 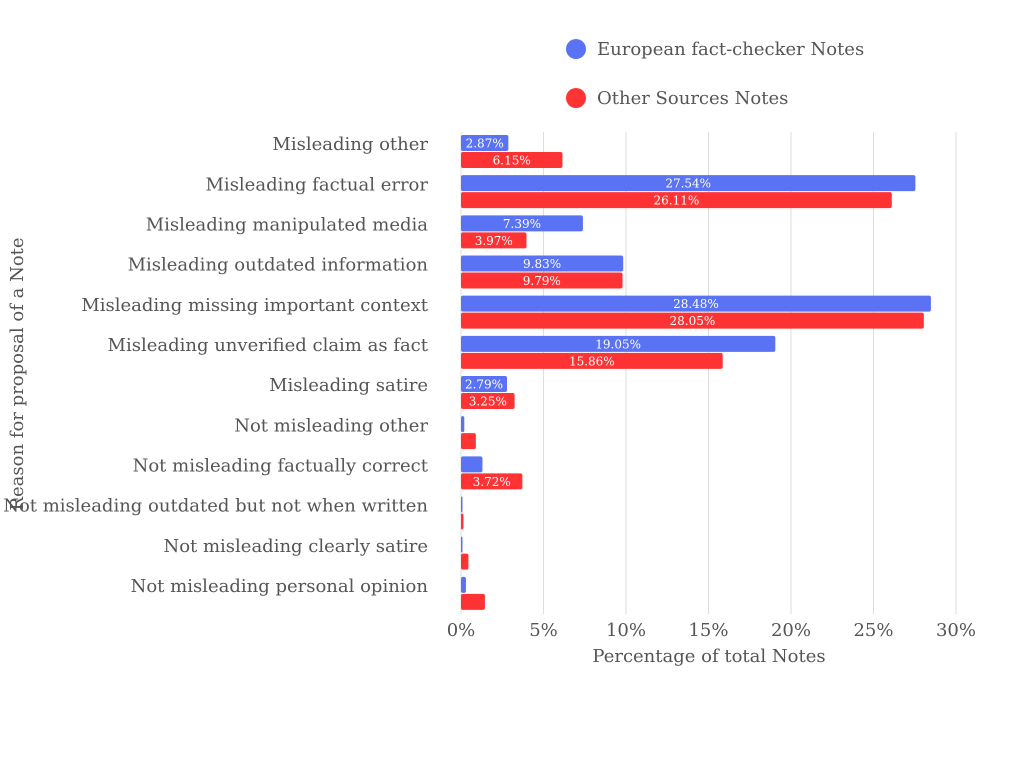 I want to click on x-tick-label: 15%, so click(x=708, y=630).